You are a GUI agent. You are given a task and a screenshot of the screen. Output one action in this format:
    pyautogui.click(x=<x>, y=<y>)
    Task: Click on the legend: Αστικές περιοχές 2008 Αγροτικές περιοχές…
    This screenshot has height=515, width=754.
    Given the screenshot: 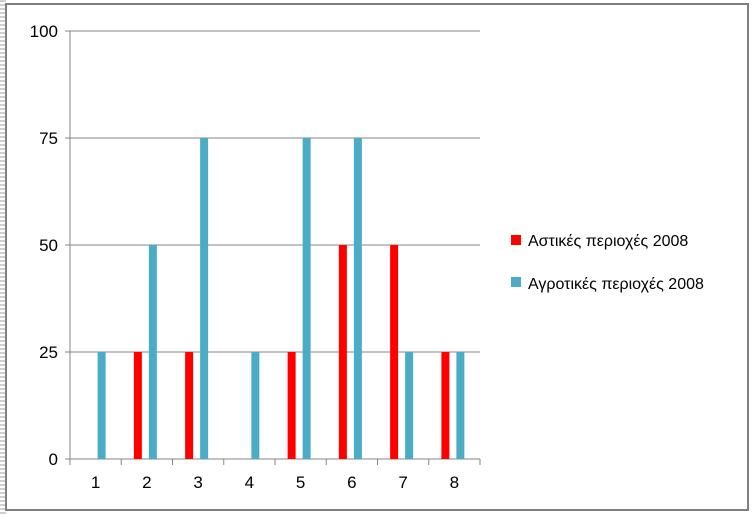 What is the action you would take?
    pyautogui.click(x=607, y=263)
    